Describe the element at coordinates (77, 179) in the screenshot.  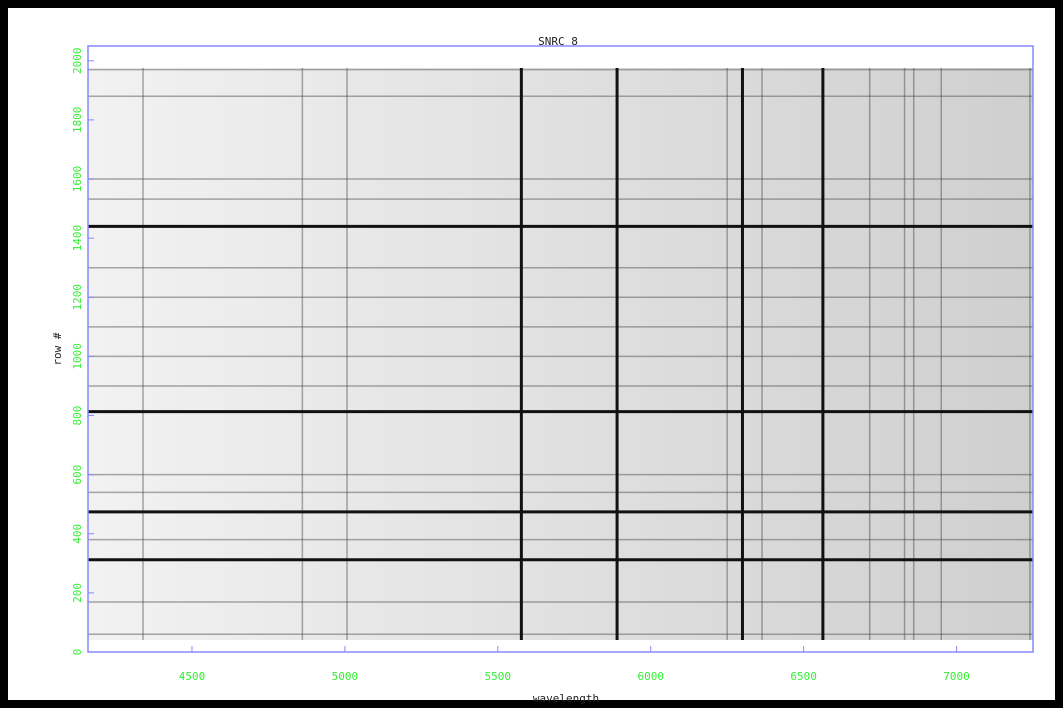
I see `y-tick-label: 1600` at that location.